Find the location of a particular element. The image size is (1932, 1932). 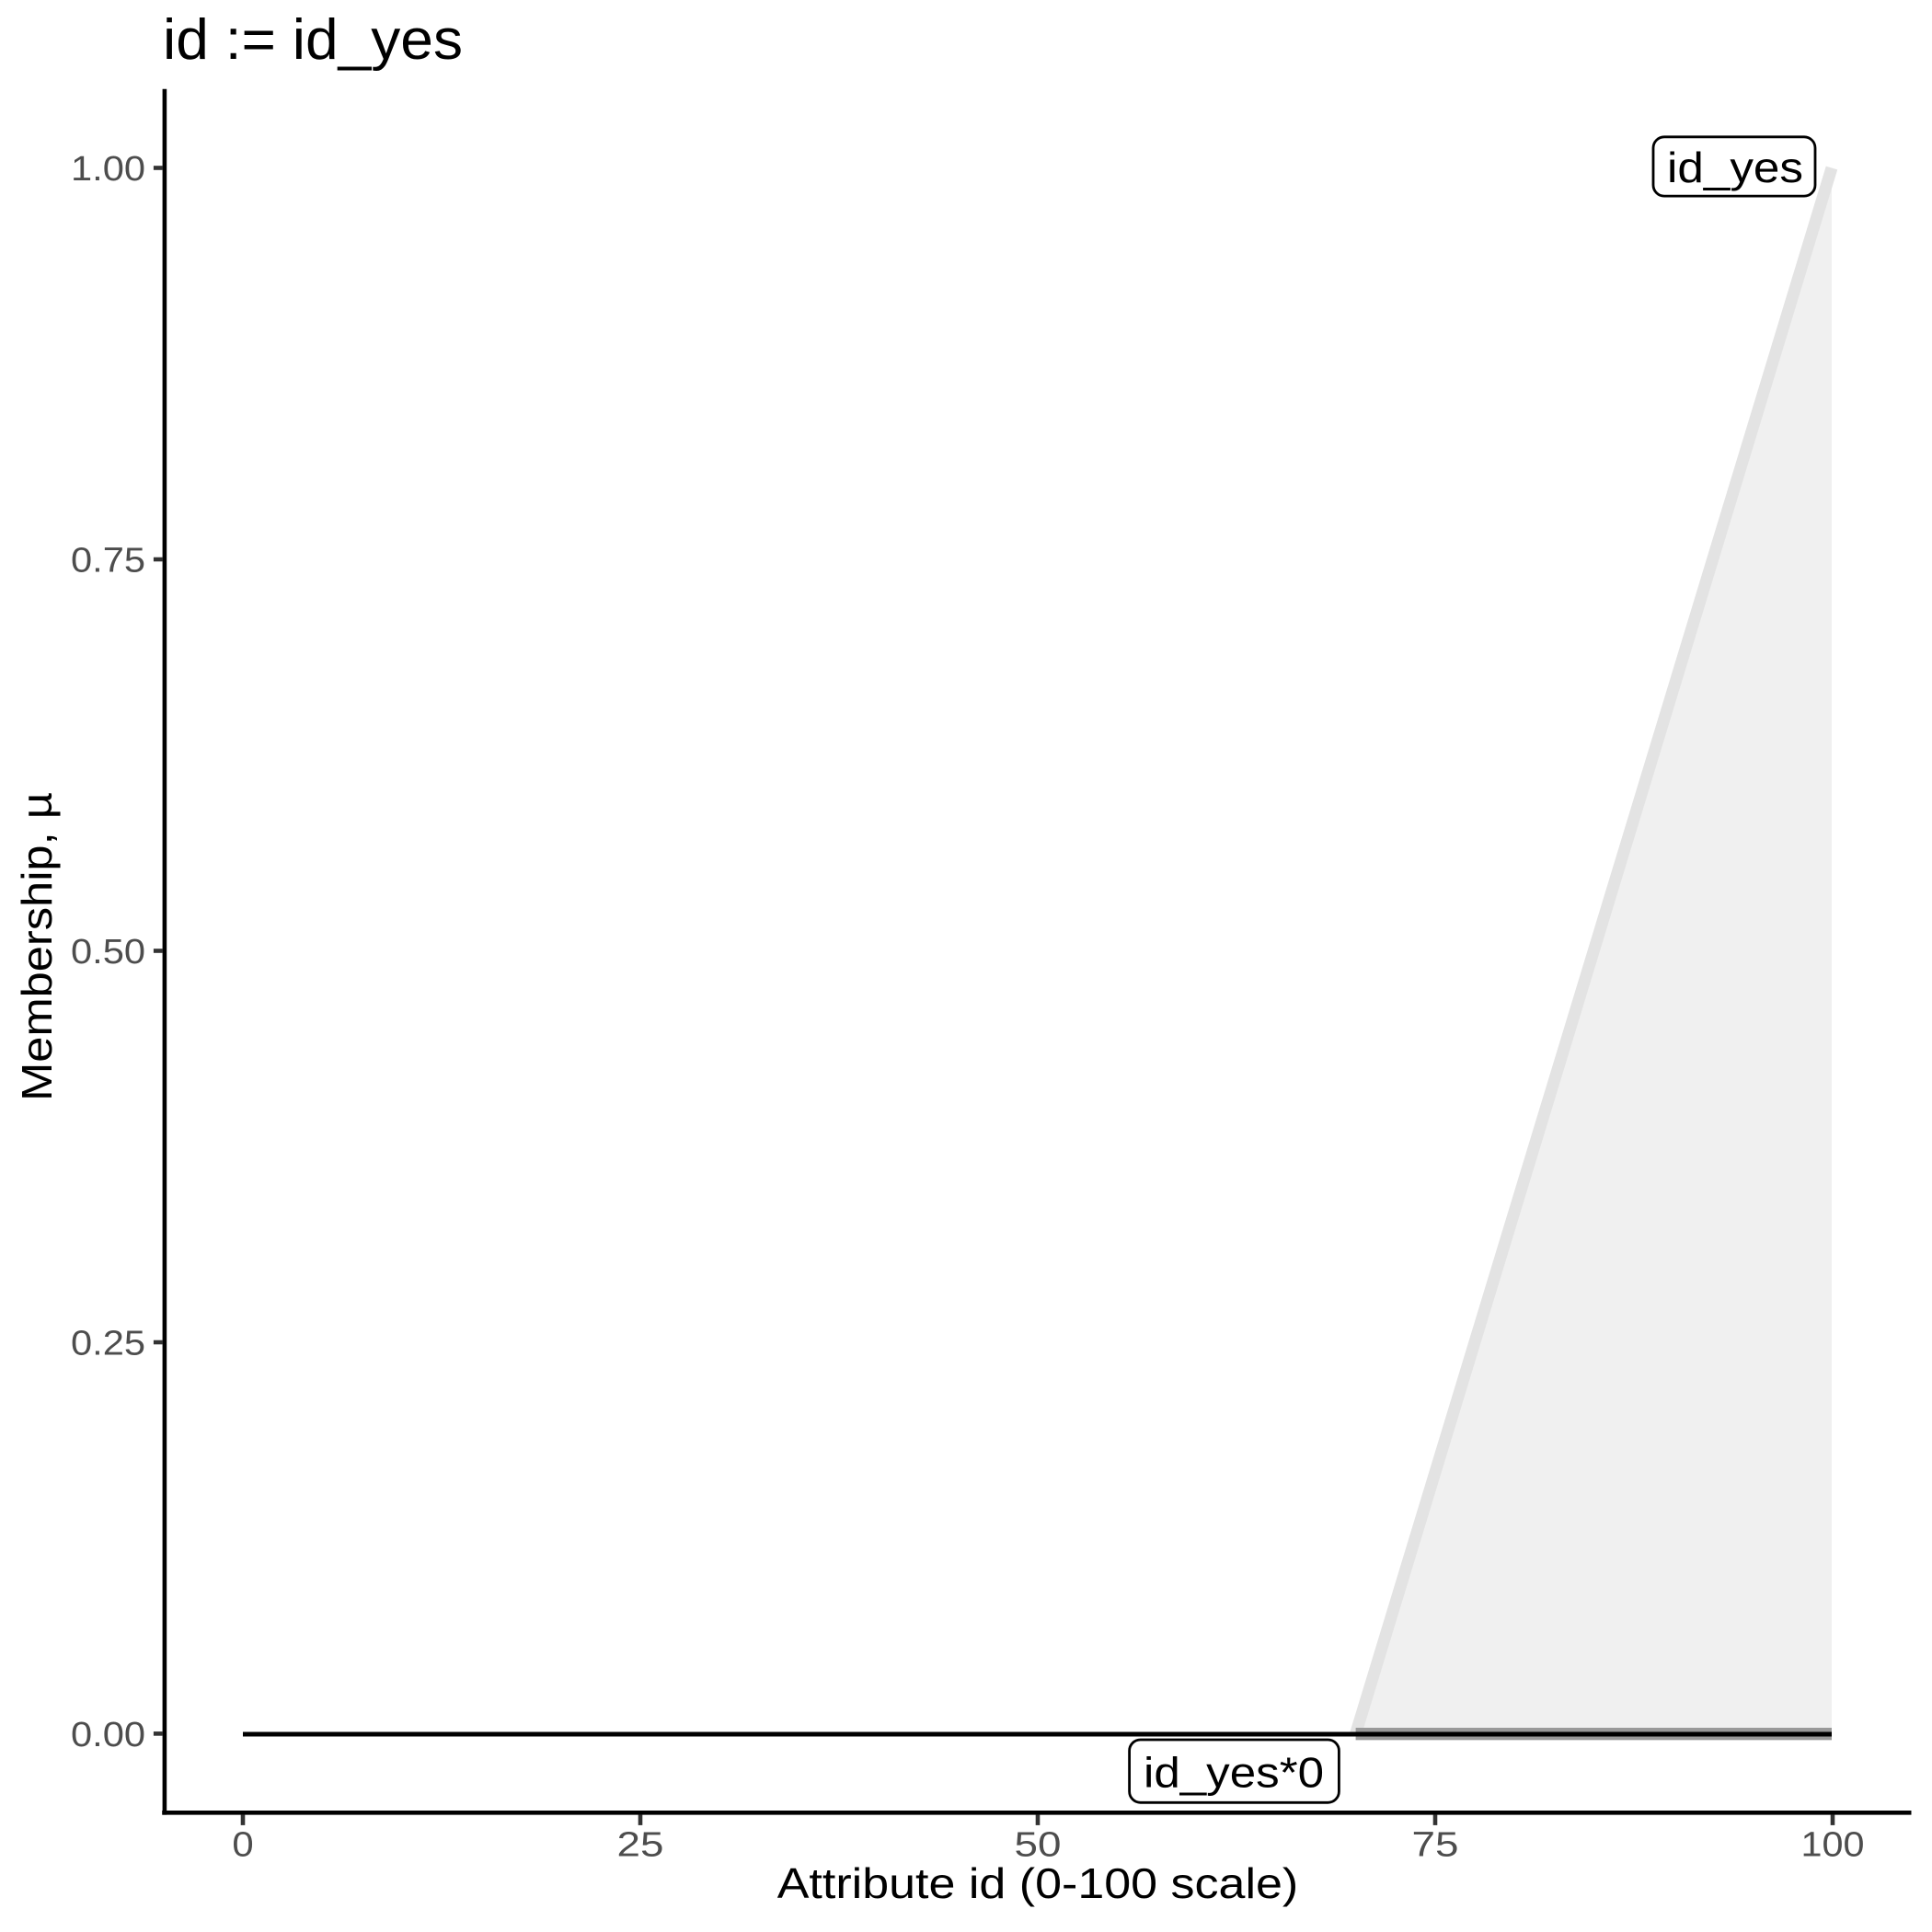

svg-text: 0.75 is located at coordinates (108, 561).